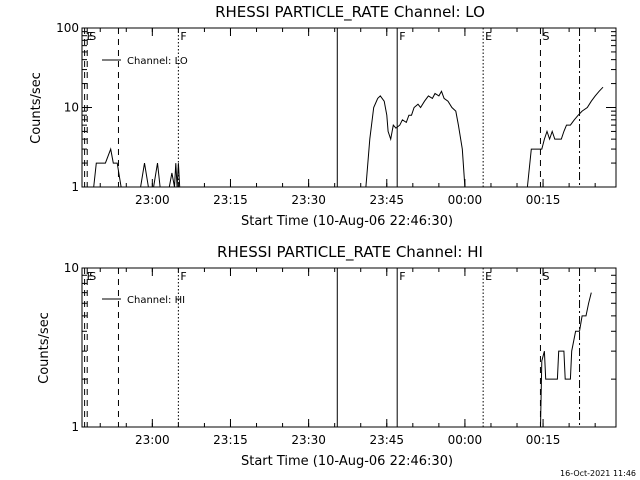 The width and height of the screenshot is (640, 480). I want to click on y-tick-label: 100, so click(67, 28).